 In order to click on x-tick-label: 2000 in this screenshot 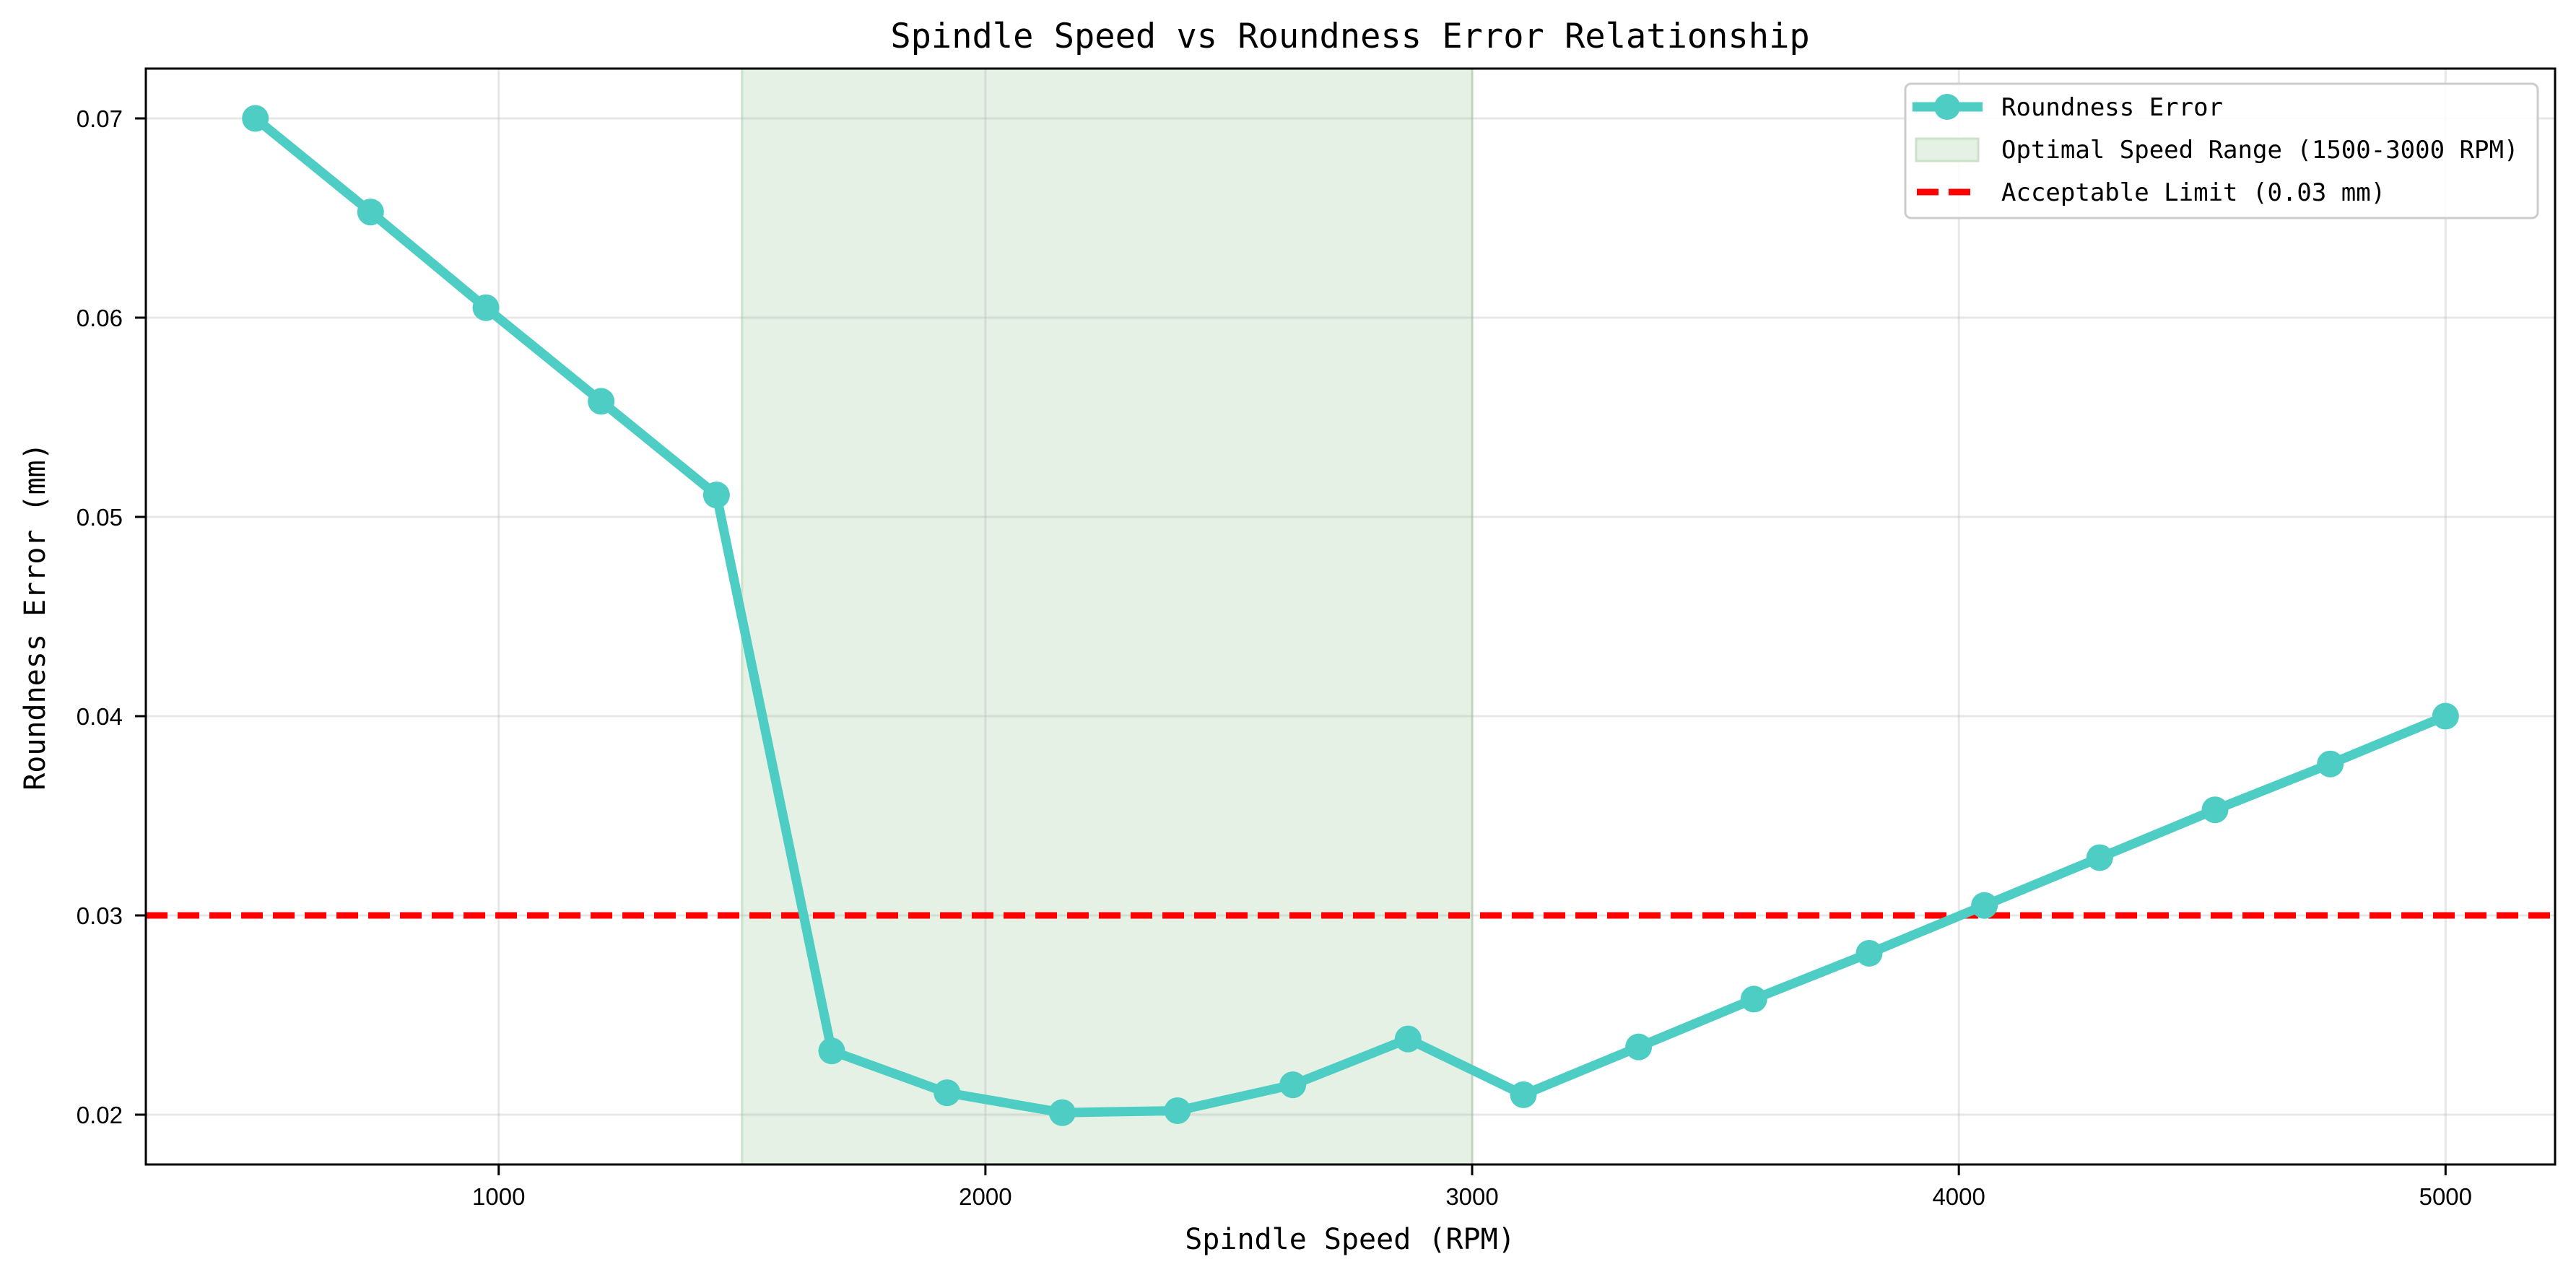, I will do `click(985, 1196)`.